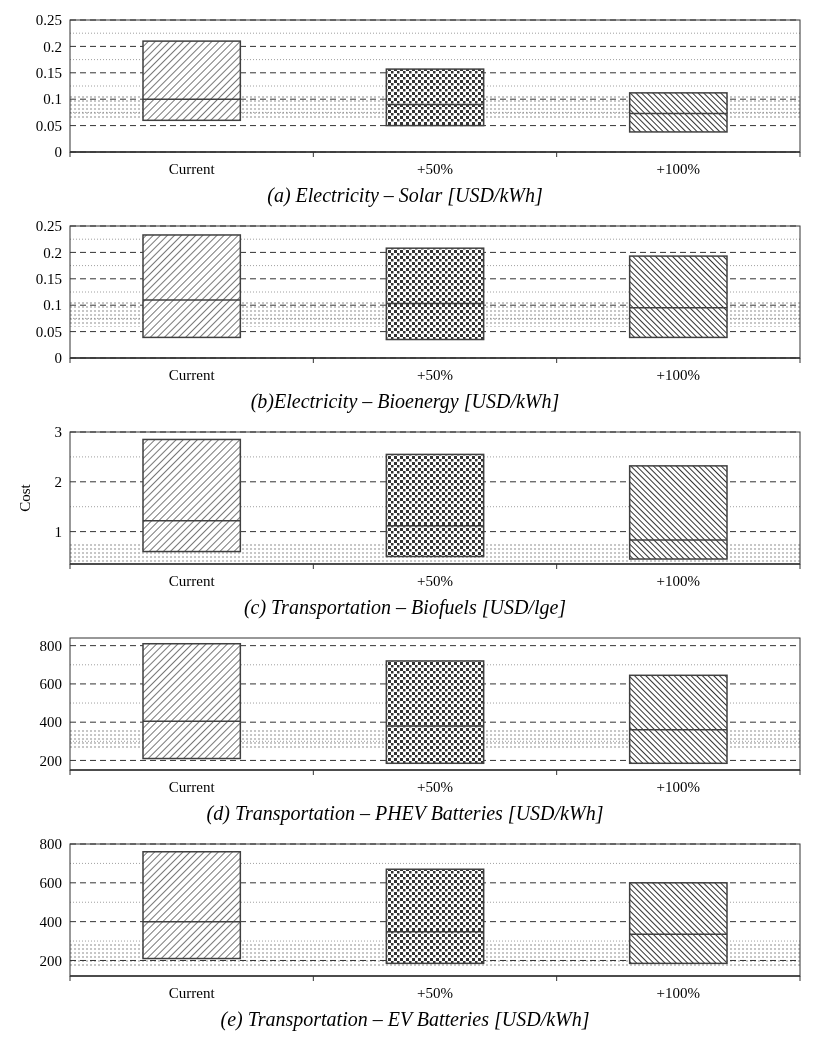  What do you see at coordinates (405, 813) in the screenshot?
I see `text: (d) Transportation – PHEV Batteries [USD/kWh]` at bounding box center [405, 813].